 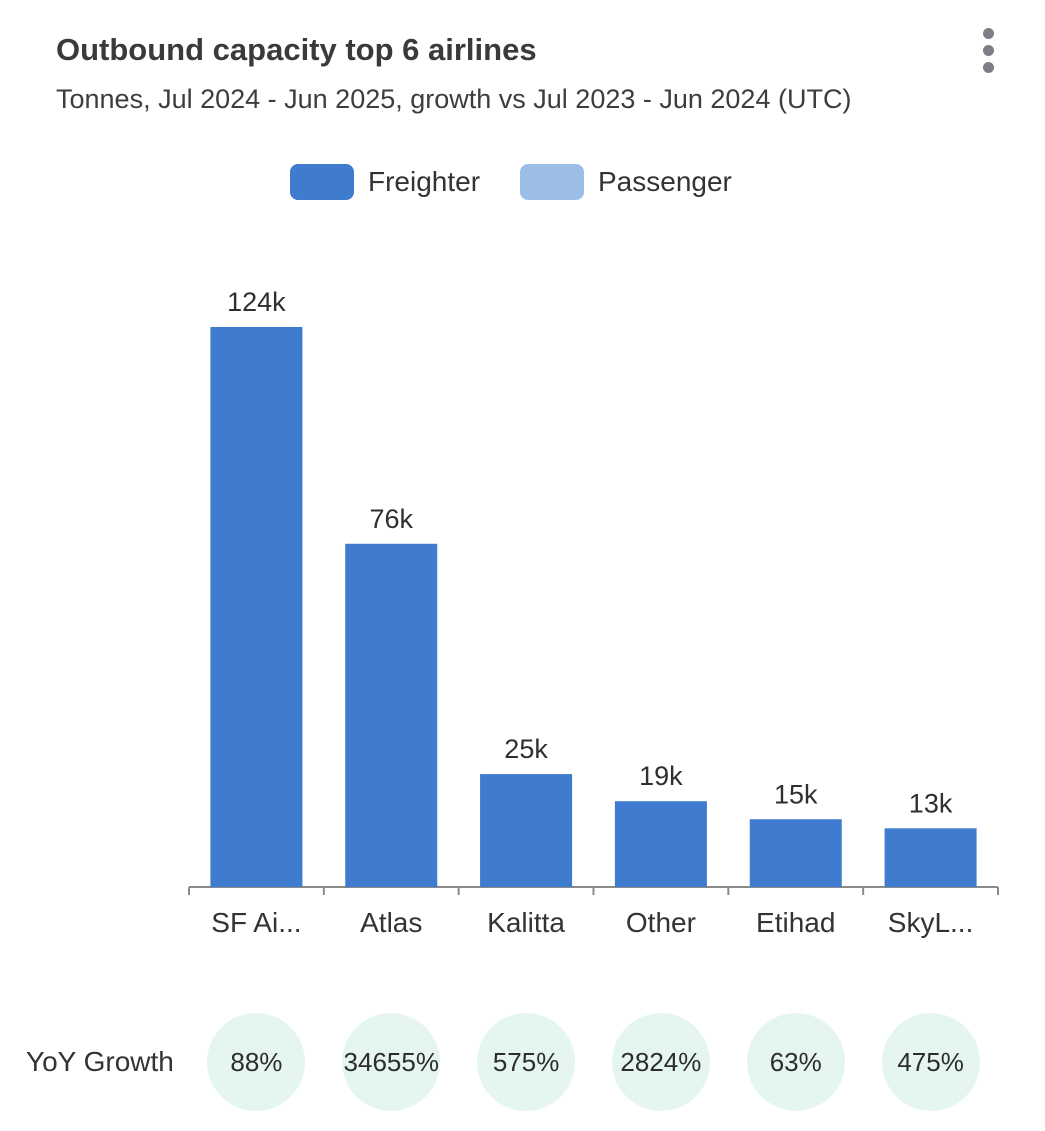 I want to click on x-tick-label: Kalitta, so click(x=526, y=922).